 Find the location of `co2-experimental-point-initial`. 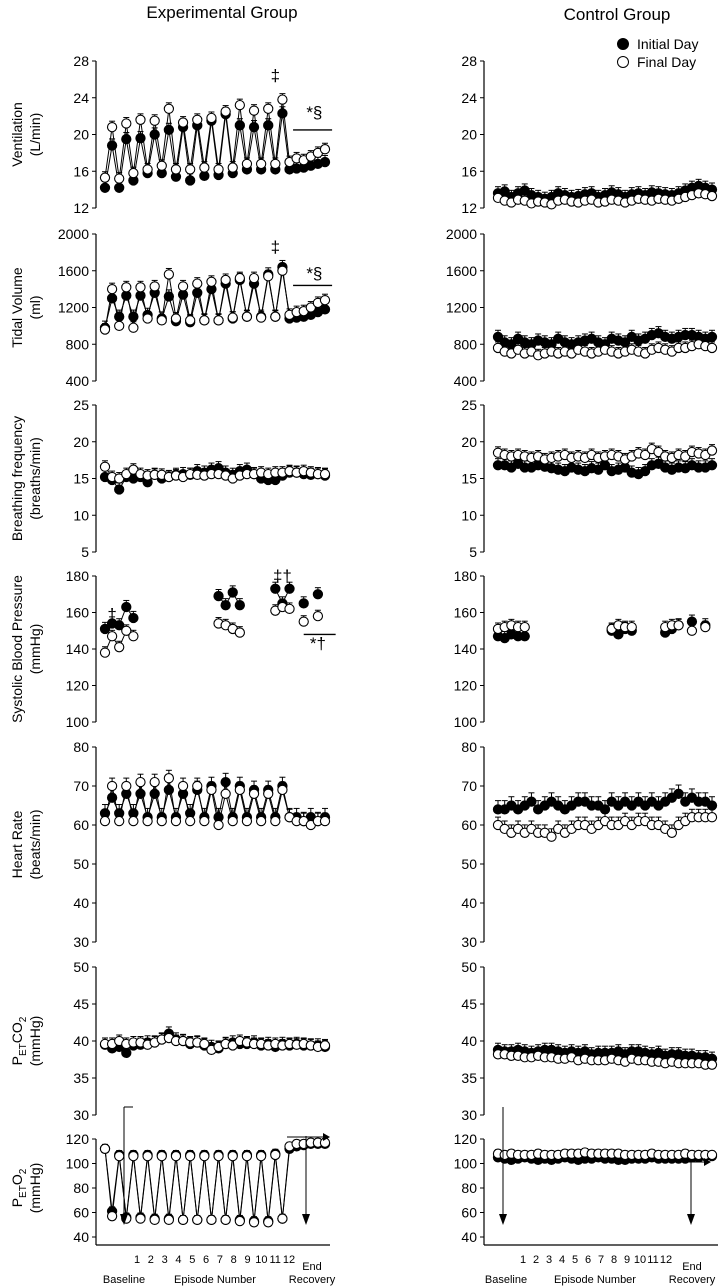

co2-experimental-point-initial is located at coordinates (126, 1052).